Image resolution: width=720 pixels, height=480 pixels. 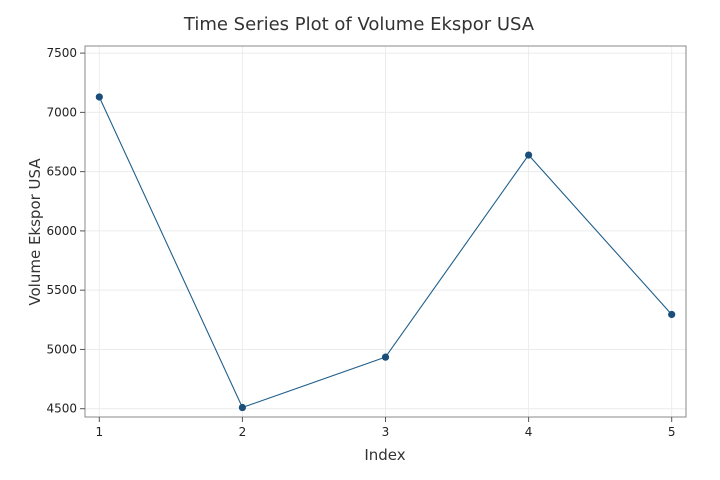 What do you see at coordinates (61, 172) in the screenshot?
I see `y-tick-label: 6500` at bounding box center [61, 172].